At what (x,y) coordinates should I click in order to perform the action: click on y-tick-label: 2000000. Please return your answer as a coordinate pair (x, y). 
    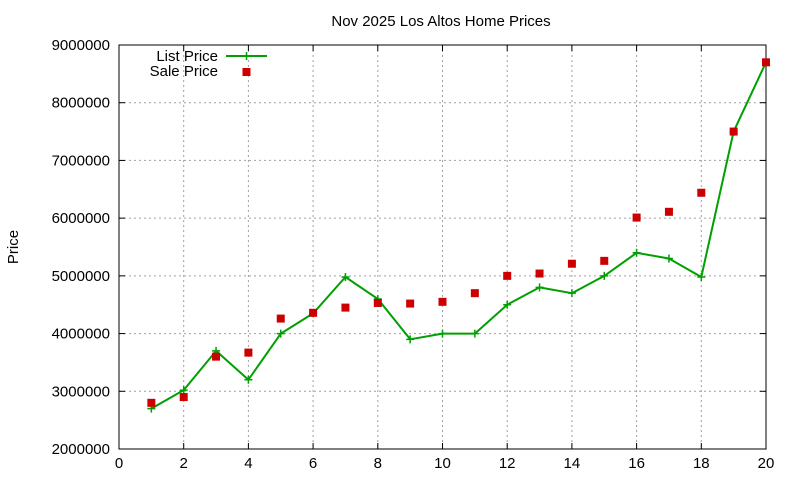
    Looking at the image, I should click on (81, 449).